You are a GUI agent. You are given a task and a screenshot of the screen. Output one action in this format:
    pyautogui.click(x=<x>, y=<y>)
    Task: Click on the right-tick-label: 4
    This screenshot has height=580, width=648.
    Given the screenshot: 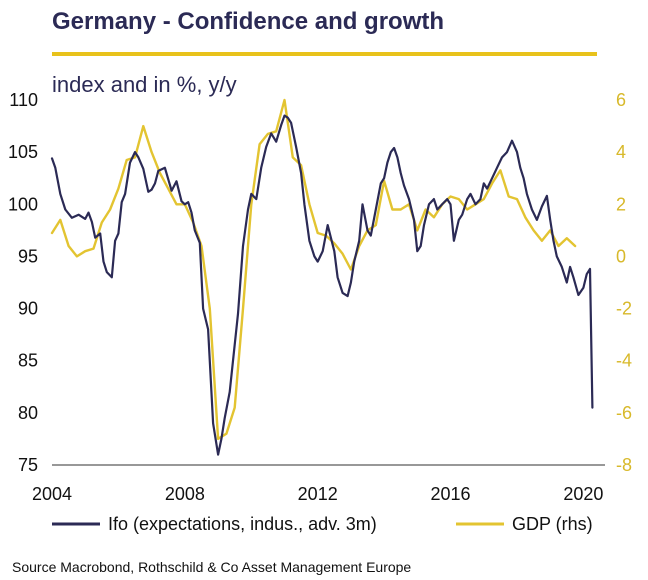 What is the action you would take?
    pyautogui.click(x=621, y=152)
    